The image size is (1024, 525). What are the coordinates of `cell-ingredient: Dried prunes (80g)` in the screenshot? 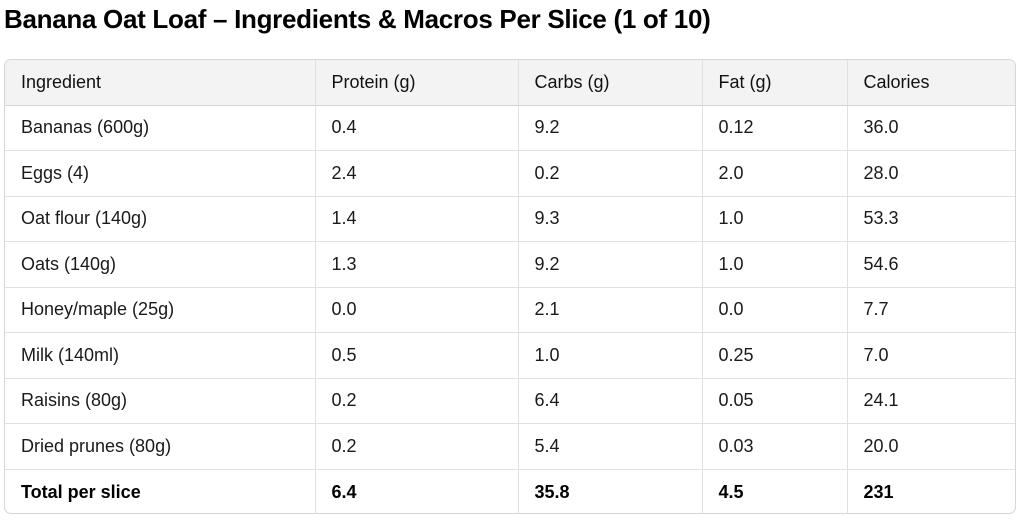 It's located at (160, 446).